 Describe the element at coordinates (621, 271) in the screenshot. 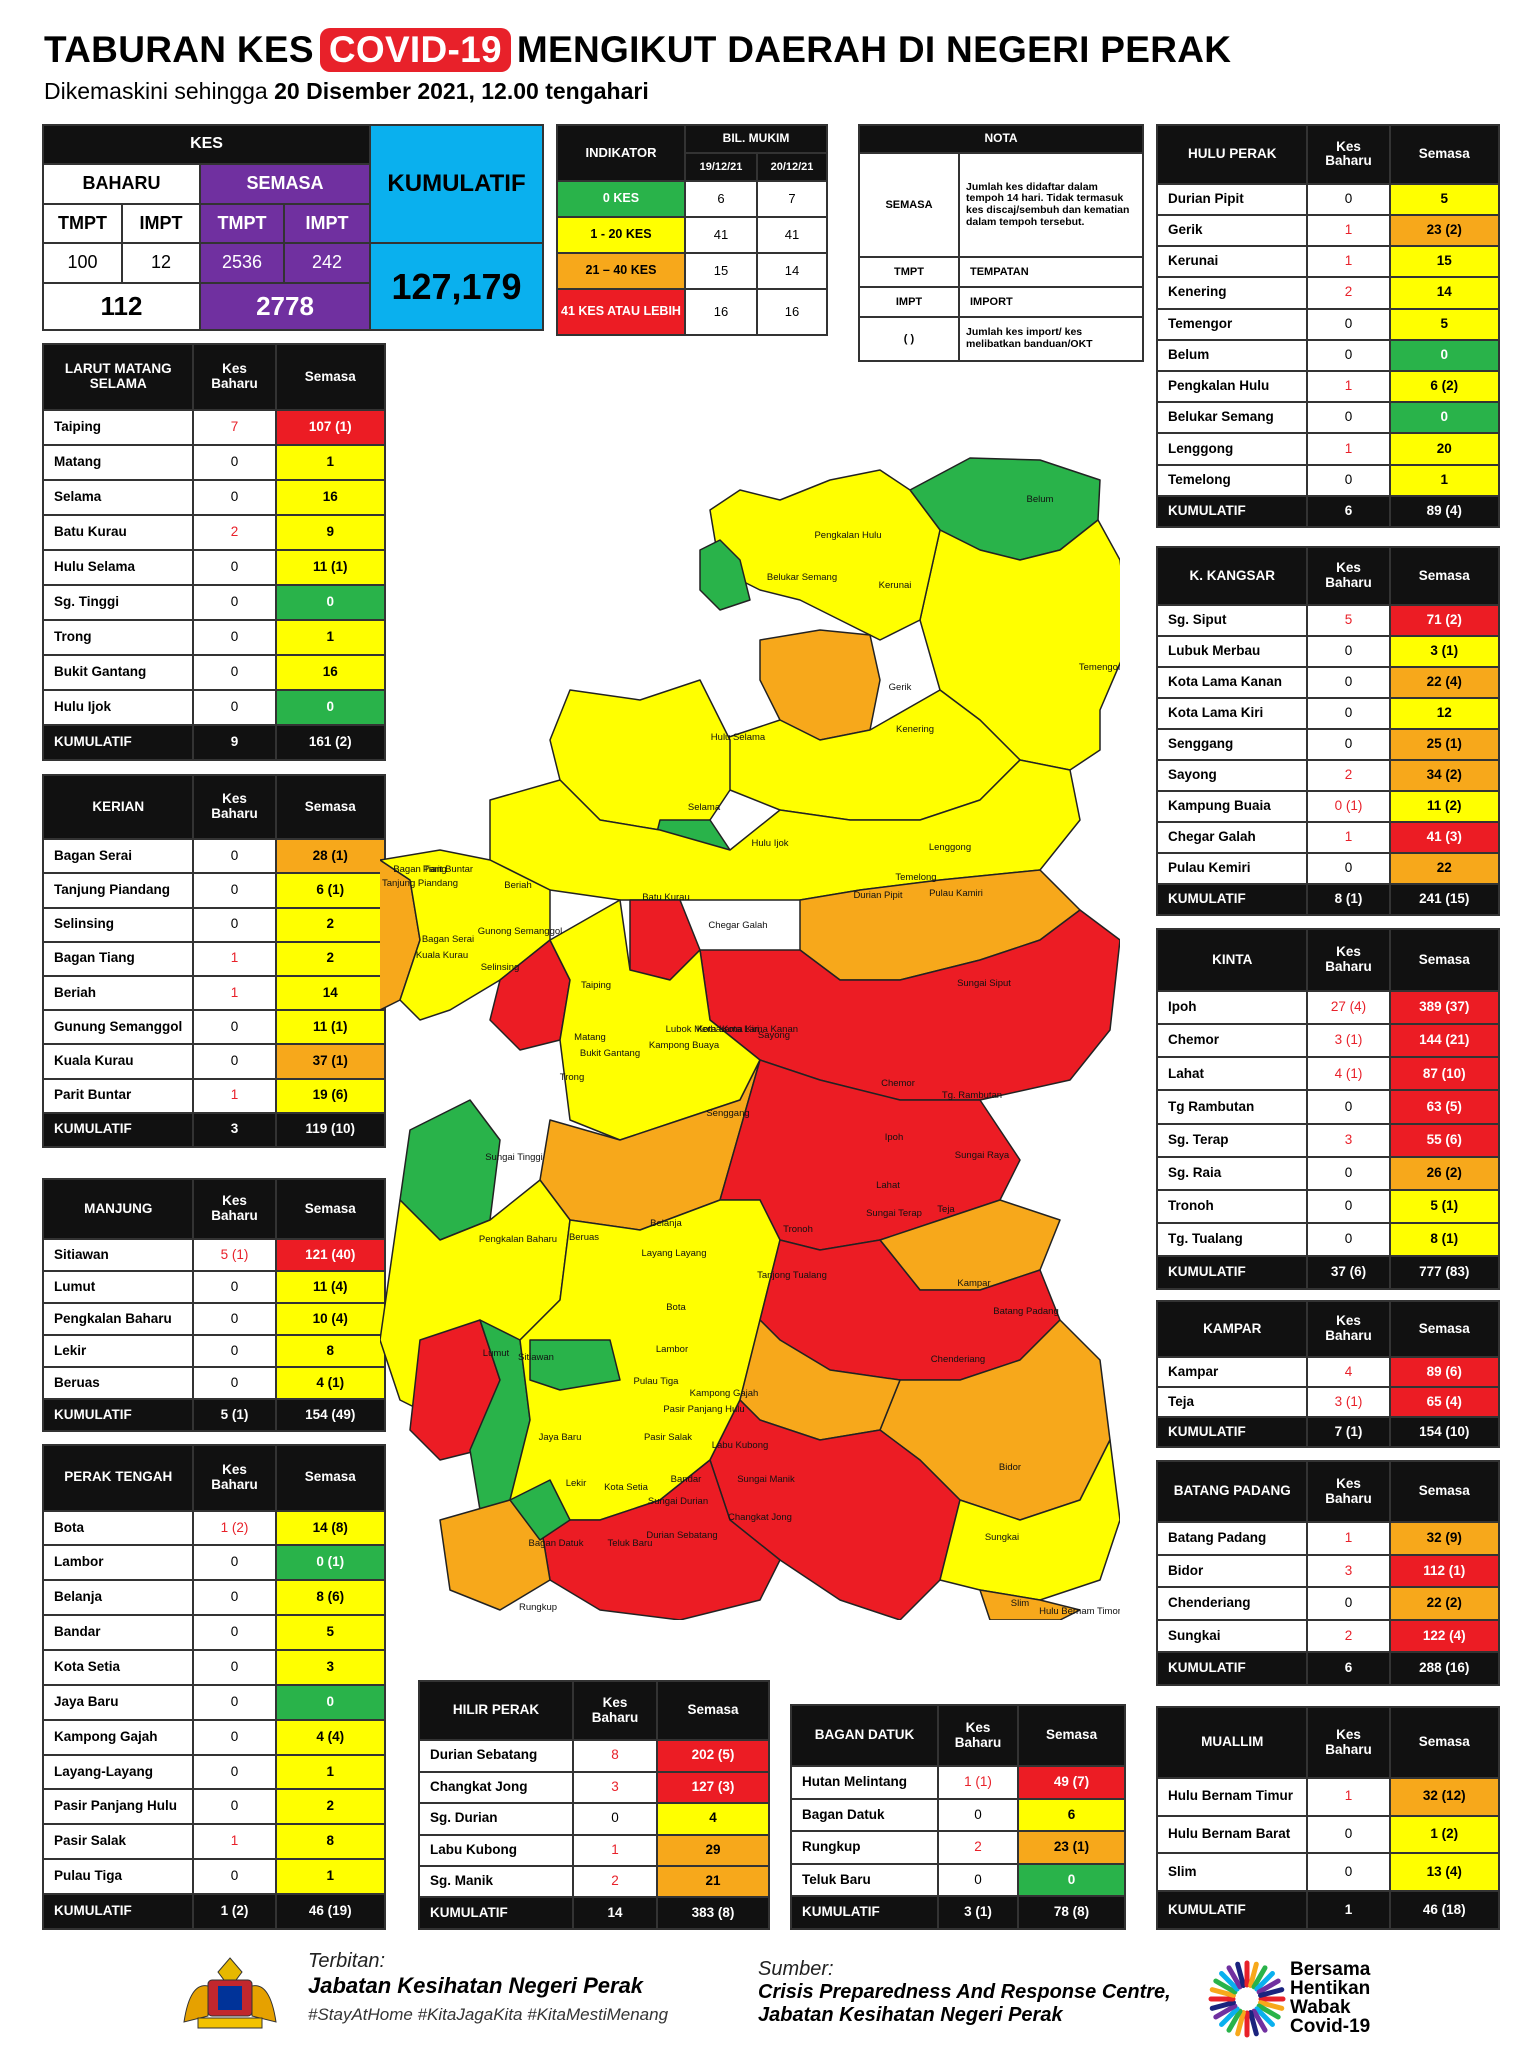

I see `indikator-key: 21 – 40 KES` at that location.